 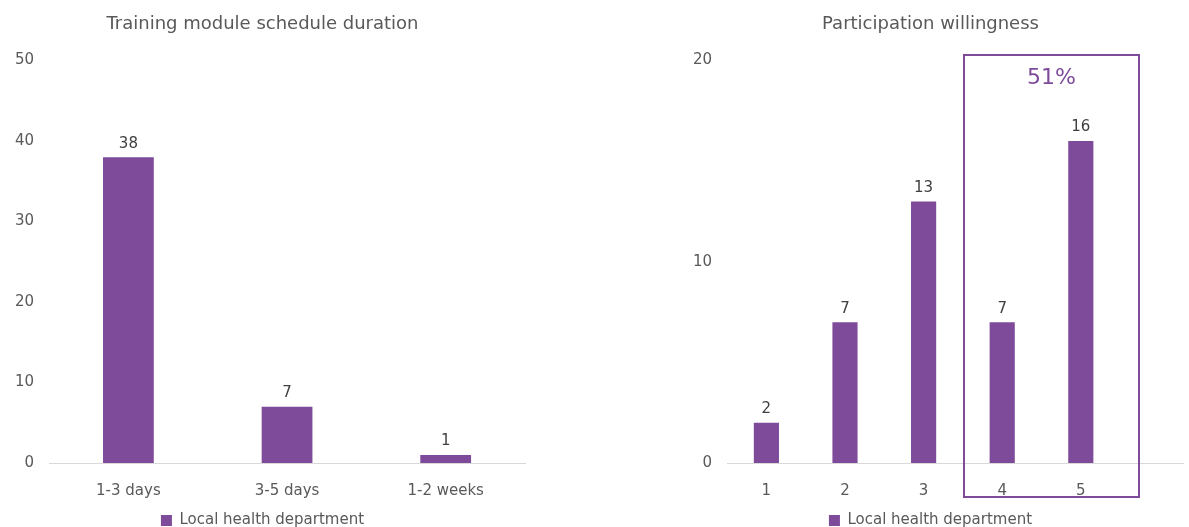 What do you see at coordinates (446, 489) in the screenshot?
I see `x-tick-label: 1-2 weeks` at bounding box center [446, 489].